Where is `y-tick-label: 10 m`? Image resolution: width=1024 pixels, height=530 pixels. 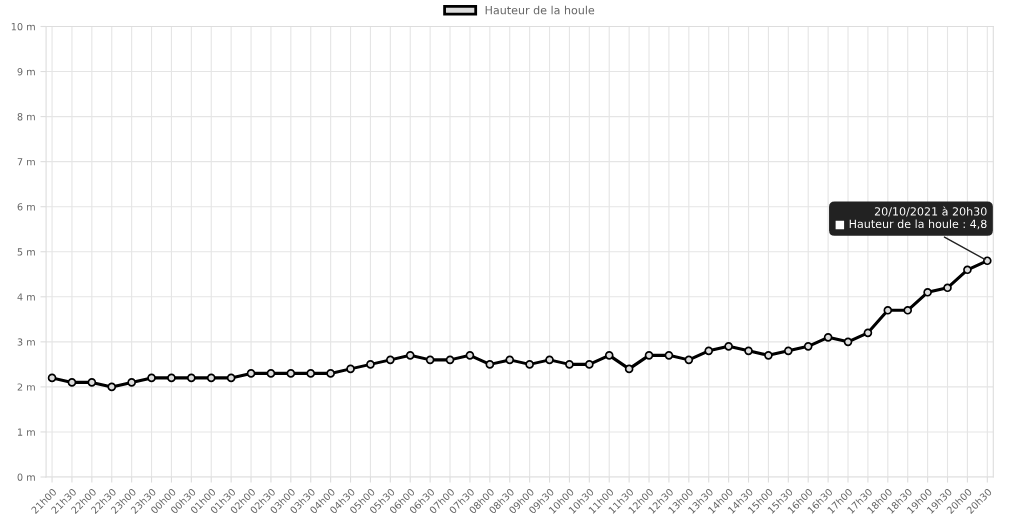
y-tick-label: 10 m is located at coordinates (23, 26).